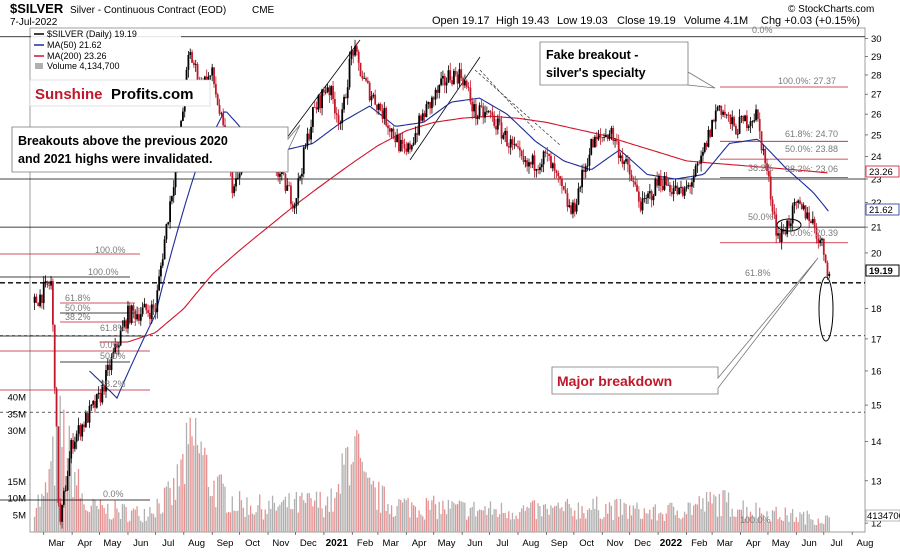  I want to click on volume-tick-label: 40M, so click(17, 397).